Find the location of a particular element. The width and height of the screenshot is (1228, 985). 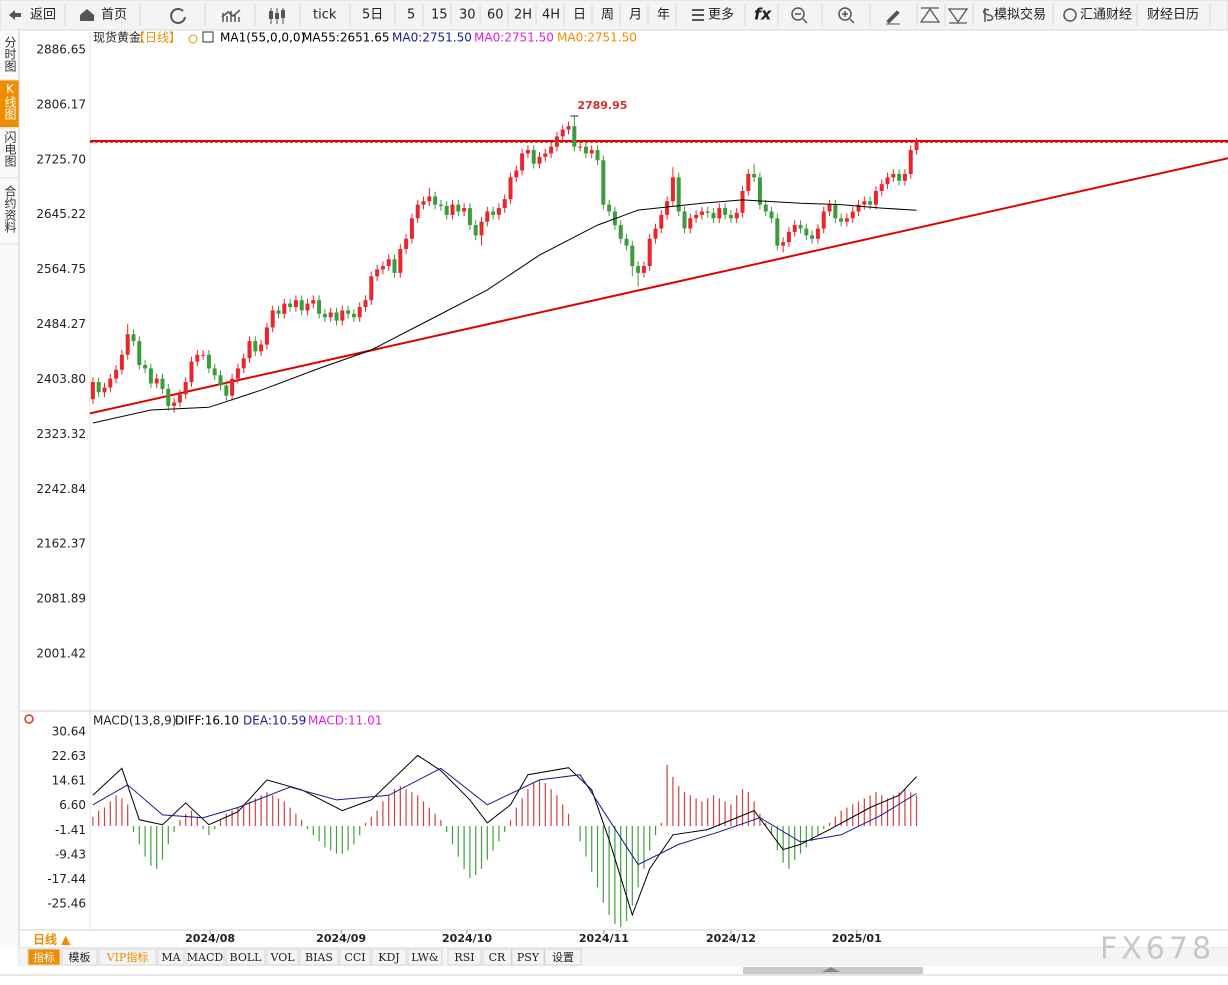

indicator-tab: RSI is located at coordinates (464, 957).